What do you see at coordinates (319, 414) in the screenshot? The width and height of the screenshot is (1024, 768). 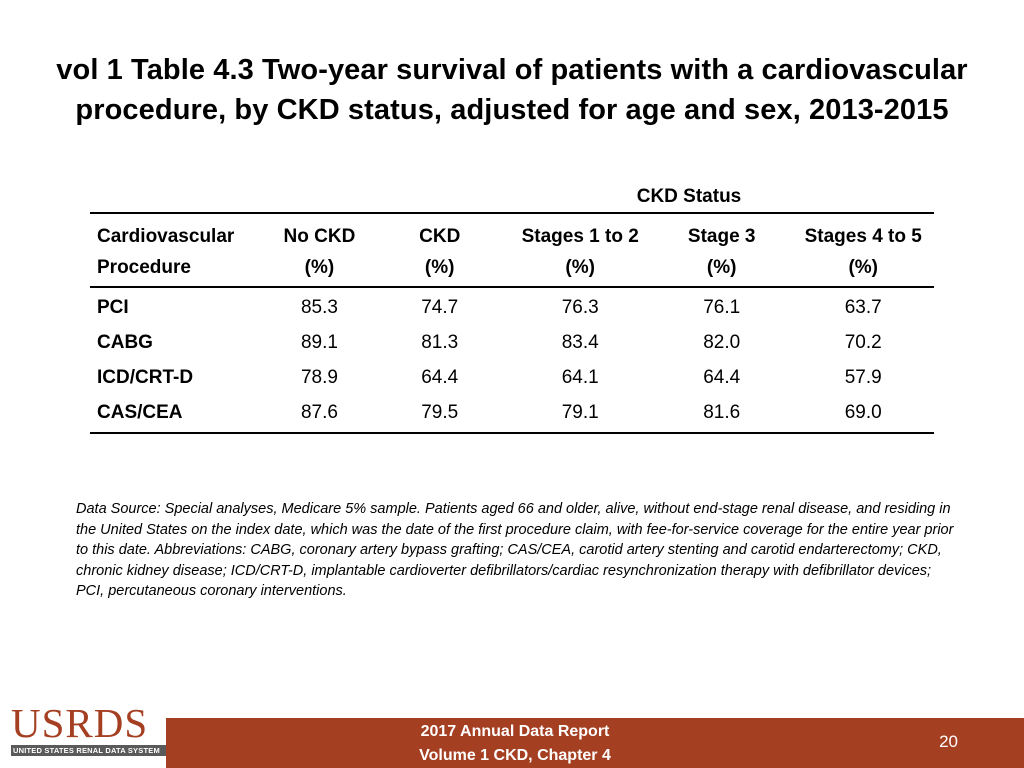 I see `value-cell: 87.6` at bounding box center [319, 414].